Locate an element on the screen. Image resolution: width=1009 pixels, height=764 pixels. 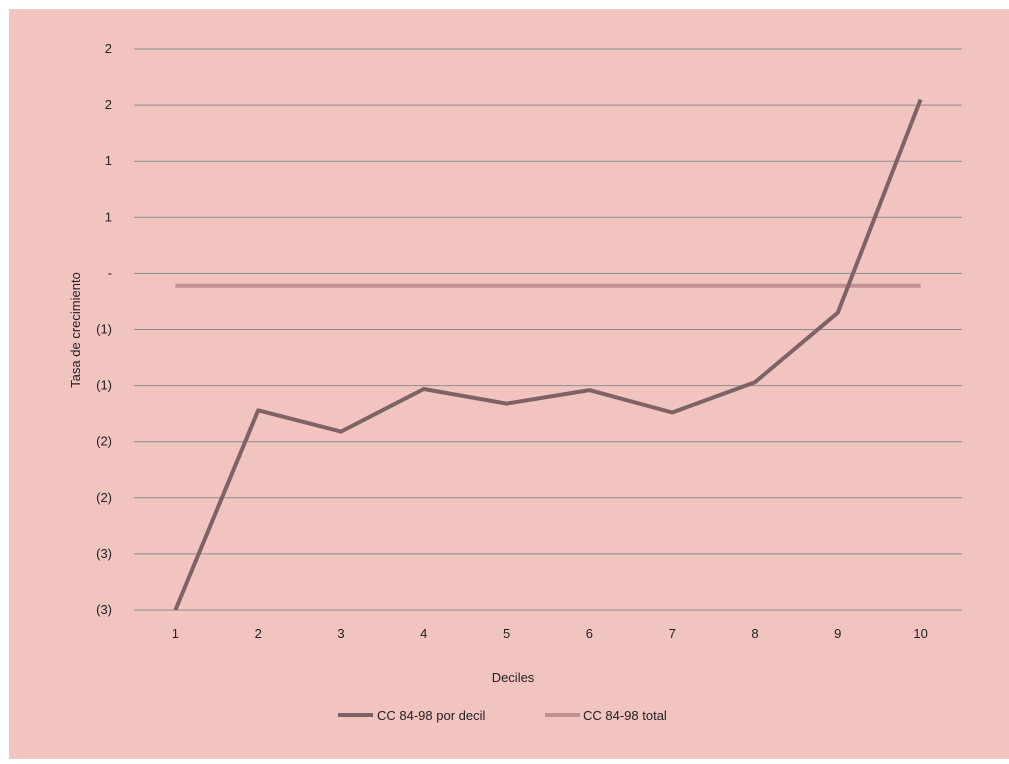
legend-label-total: CC 84-98 total is located at coordinates (625, 715).